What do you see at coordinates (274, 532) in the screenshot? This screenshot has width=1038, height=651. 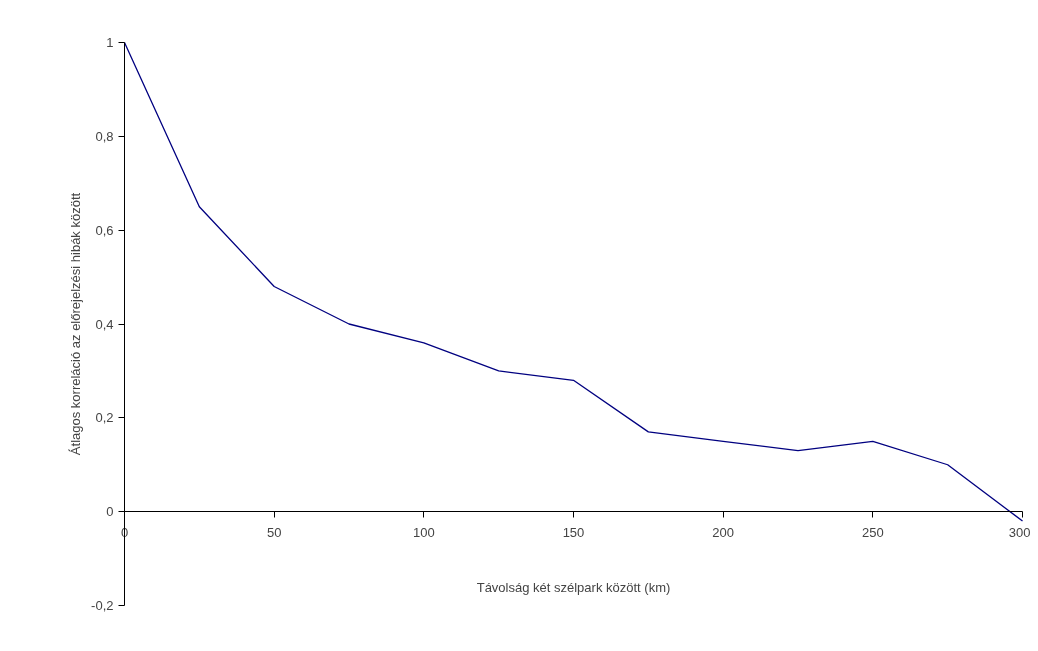 I see `x-tick-label: 50` at bounding box center [274, 532].